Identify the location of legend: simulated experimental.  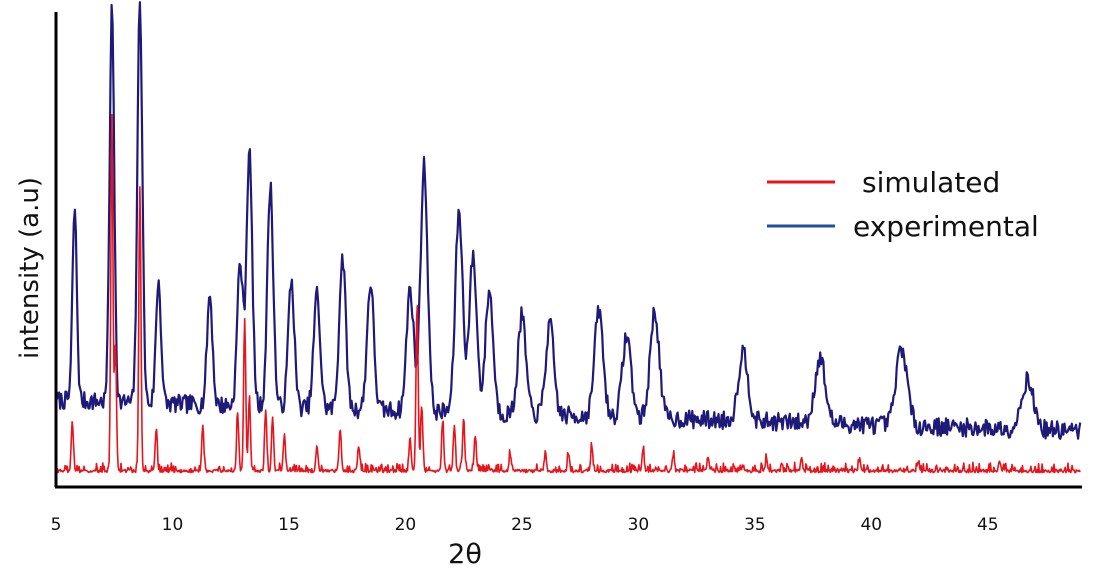
(903, 204).